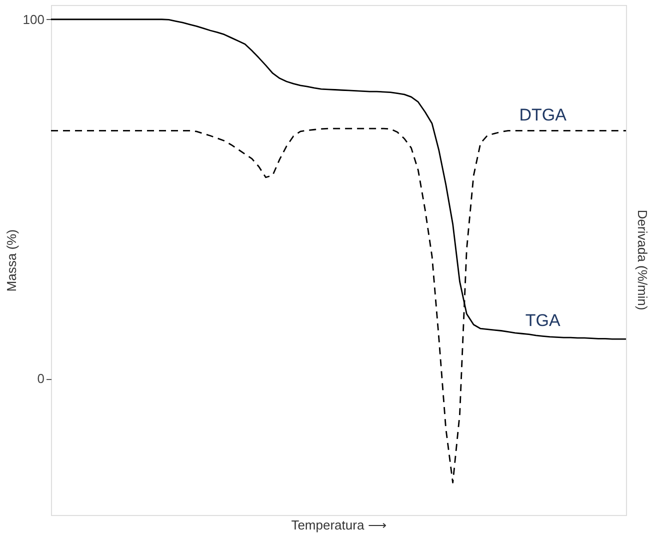  I want to click on x-axis-title: Temperatura ⟶, so click(339, 525).